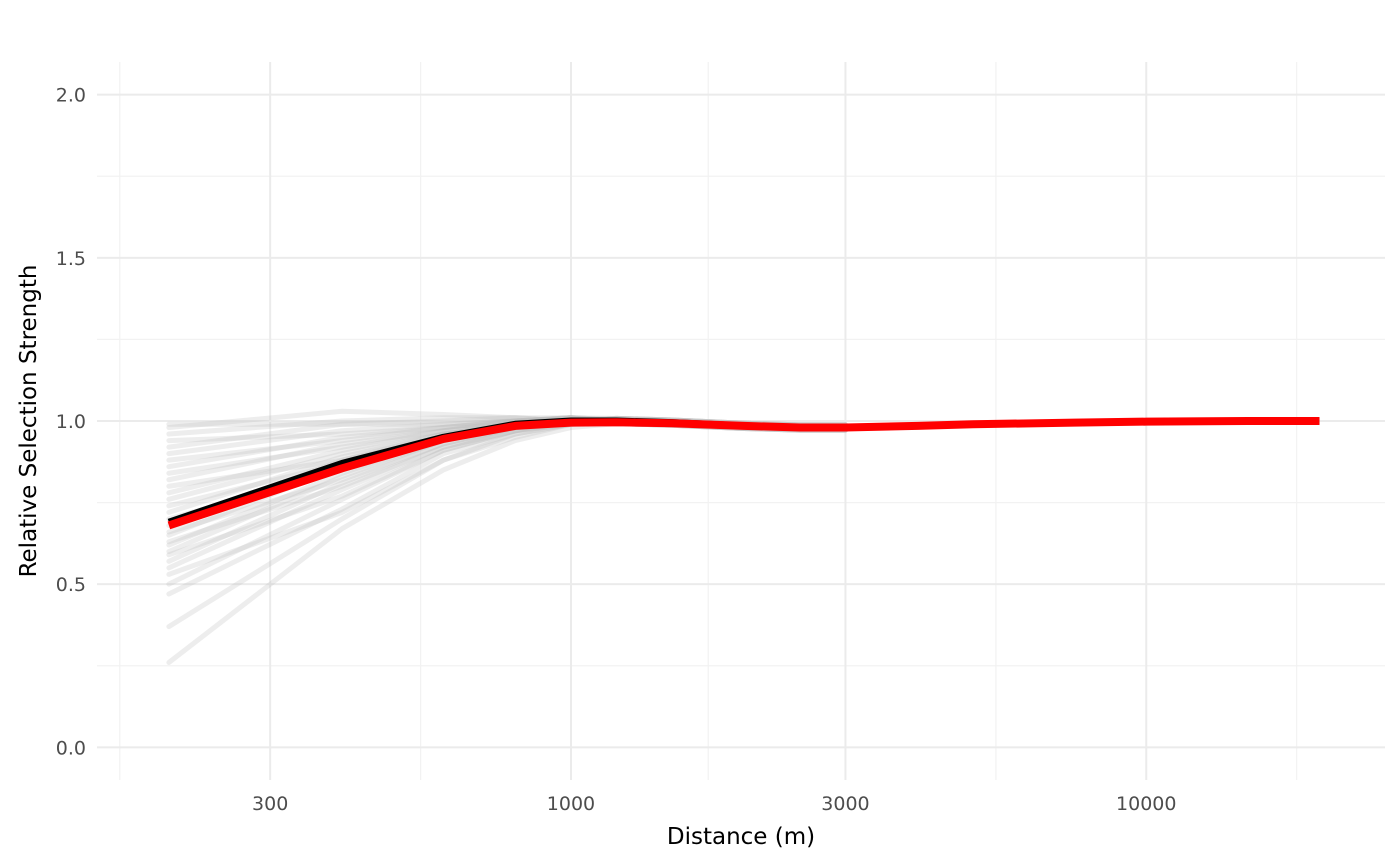 The image size is (1400, 865). I want to click on fit-line, so click(743, 473).